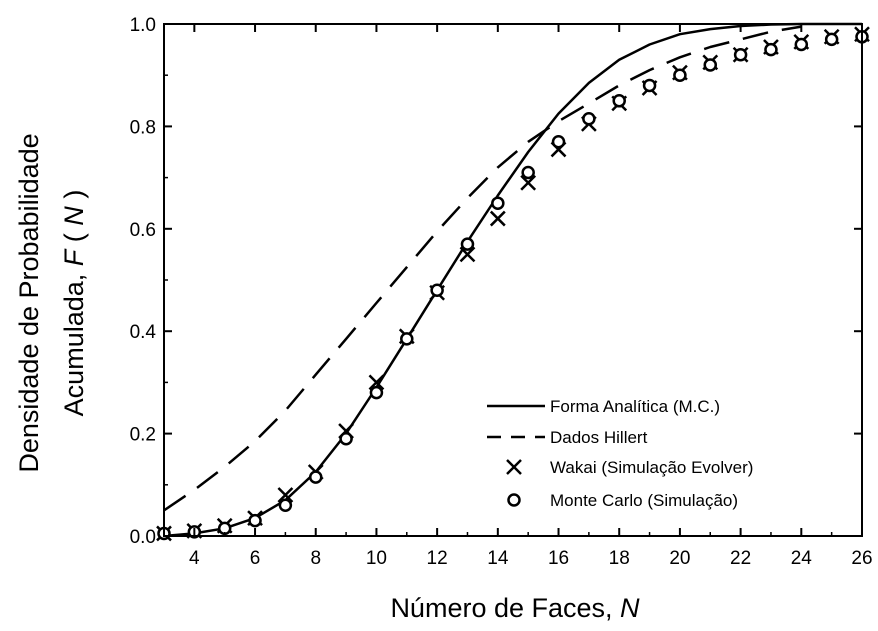 The image size is (878, 631). I want to click on y-tick-label: 1.0, so click(143, 25).